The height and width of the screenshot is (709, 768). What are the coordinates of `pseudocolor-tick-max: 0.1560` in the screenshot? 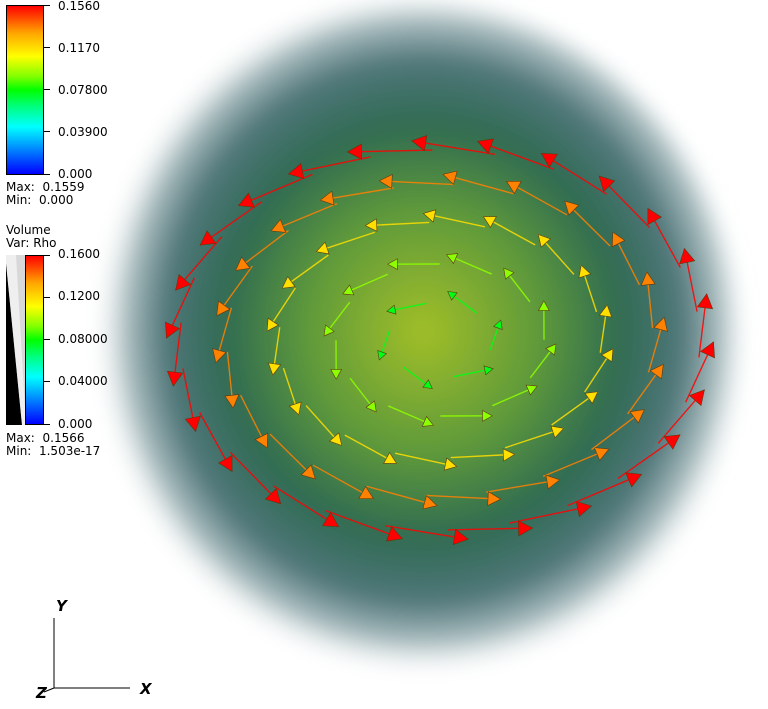 It's located at (79, 6).